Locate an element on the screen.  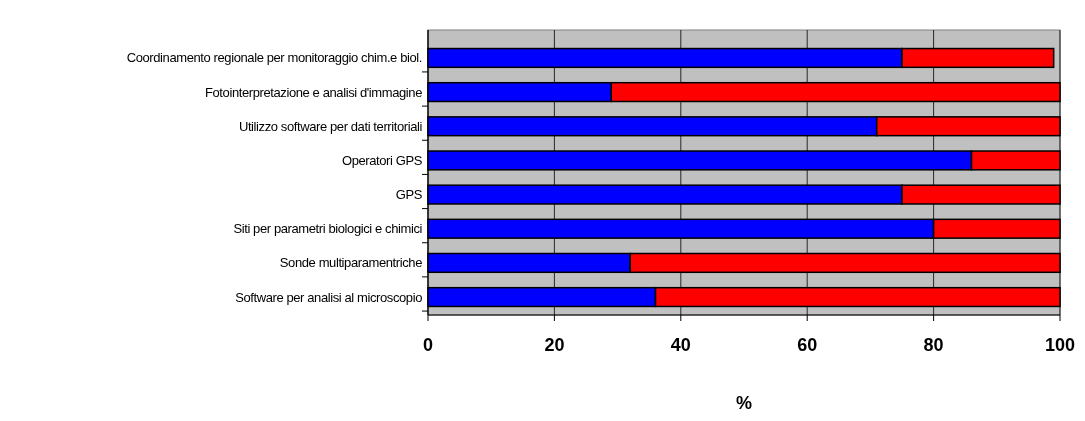
y-tick-label: GPS is located at coordinates (409, 195).